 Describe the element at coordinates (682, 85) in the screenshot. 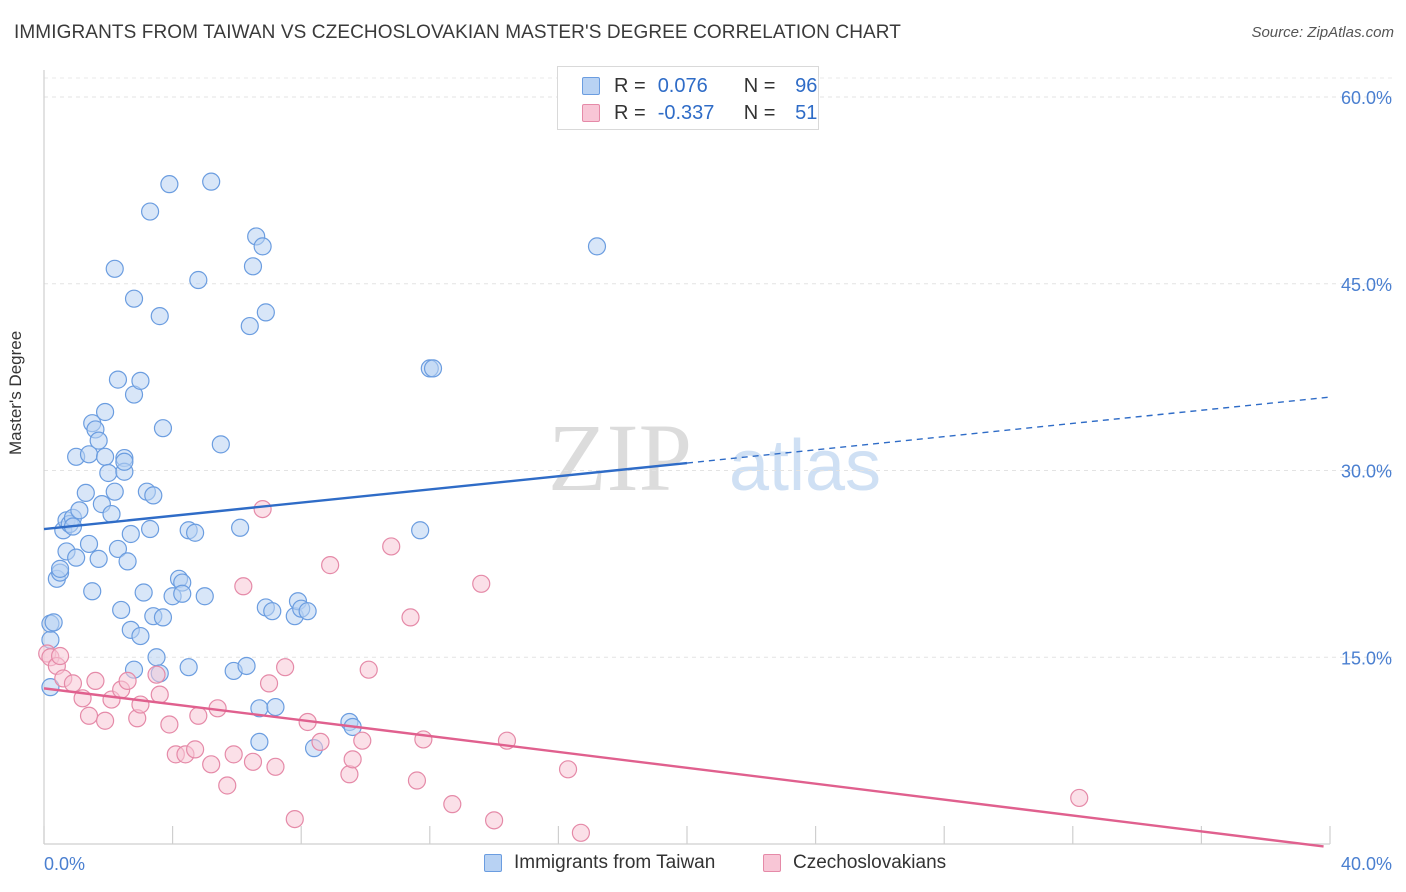

I see `r-value: 0.076` at that location.